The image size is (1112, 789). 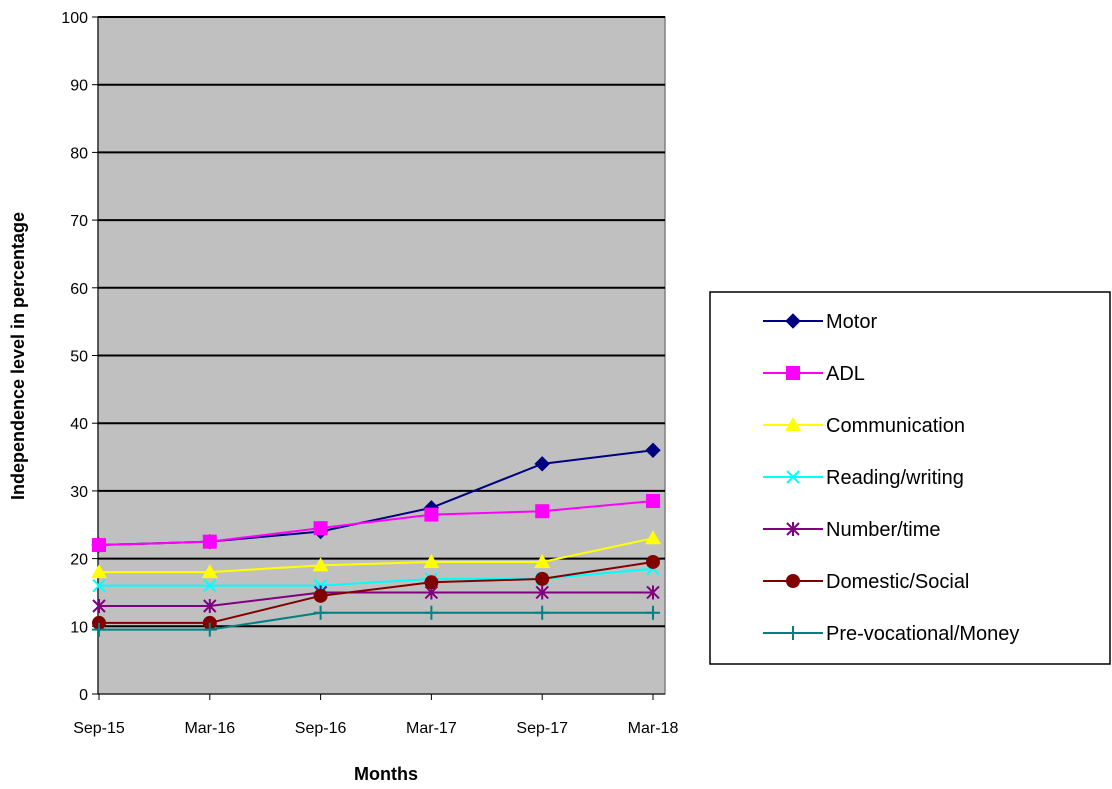 What do you see at coordinates (814, 374) in the screenshot?
I see `legend-item: ADL` at bounding box center [814, 374].